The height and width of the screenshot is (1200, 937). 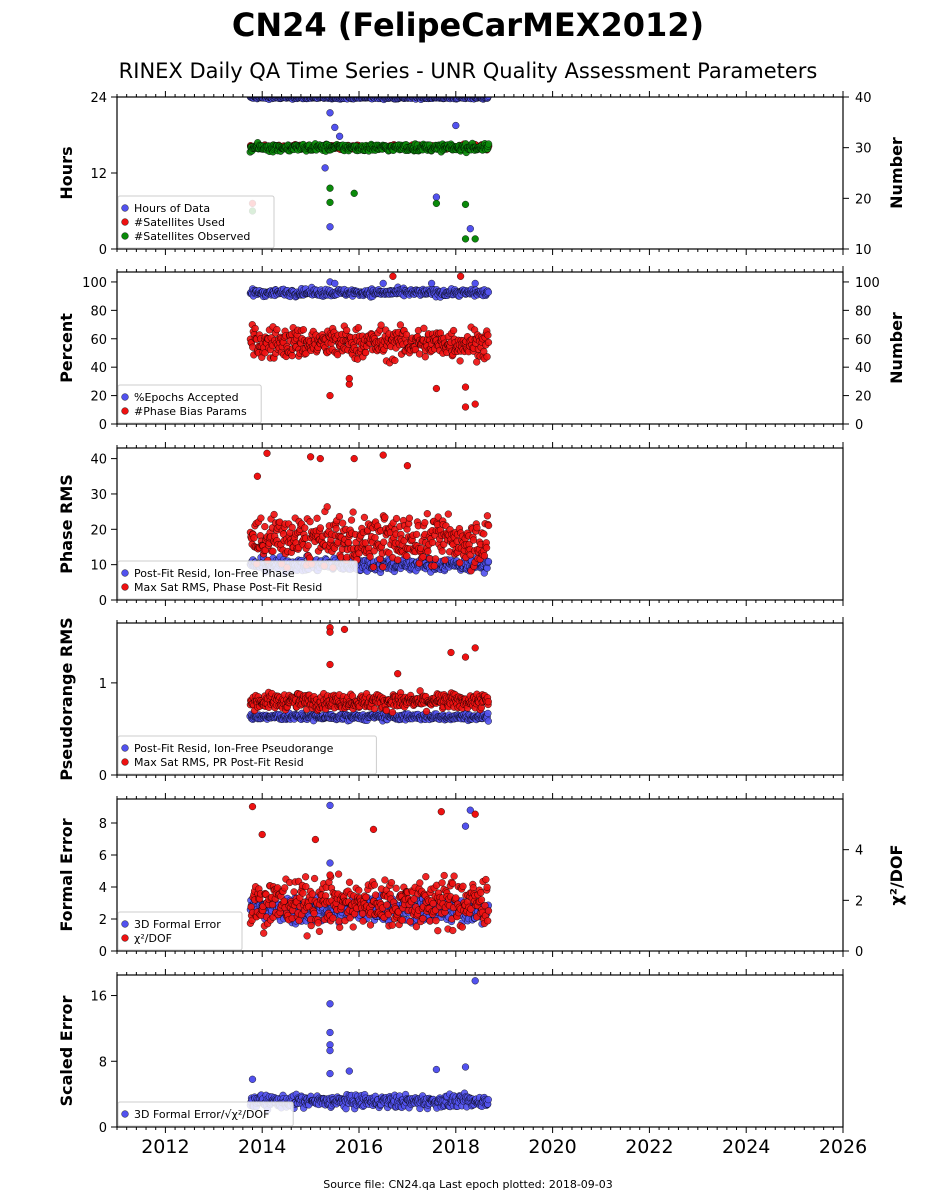 What do you see at coordinates (867, 283) in the screenshot?
I see `right-y-tick-label: 100` at bounding box center [867, 283].